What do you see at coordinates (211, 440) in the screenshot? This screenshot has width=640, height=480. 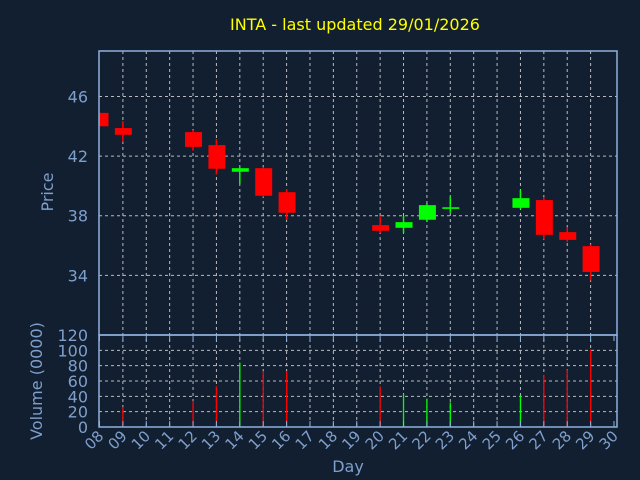 I see `x-tick-label: 13` at bounding box center [211, 440].